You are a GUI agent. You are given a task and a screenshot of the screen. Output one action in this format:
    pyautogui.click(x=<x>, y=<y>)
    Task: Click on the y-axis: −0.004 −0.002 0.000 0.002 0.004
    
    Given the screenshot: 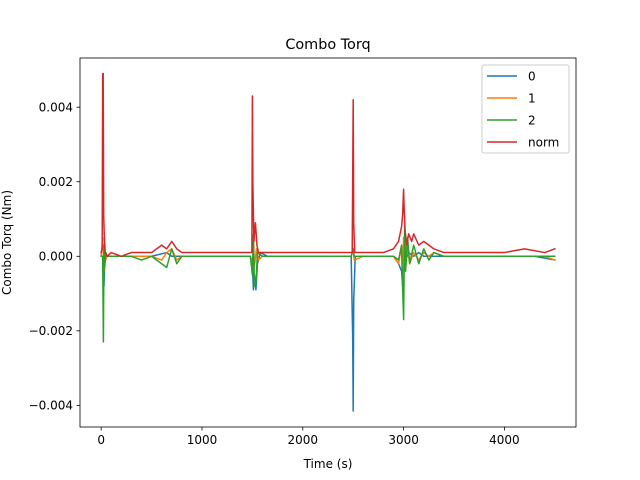 What is the action you would take?
    pyautogui.click(x=54, y=257)
    